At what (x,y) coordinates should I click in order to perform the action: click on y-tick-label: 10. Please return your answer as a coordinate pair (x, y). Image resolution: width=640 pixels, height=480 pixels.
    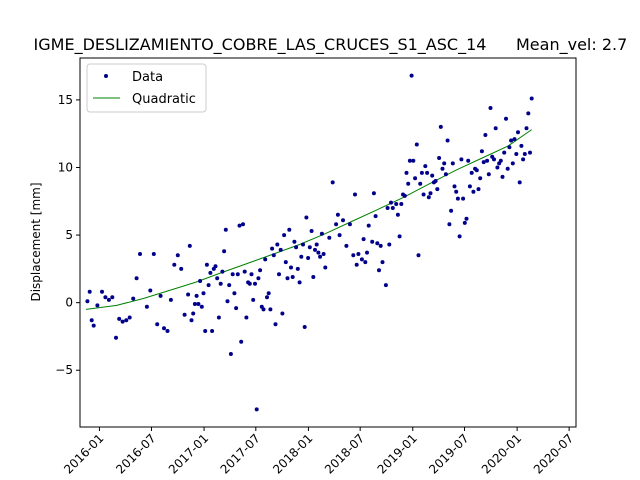
    Looking at the image, I should click on (65, 167).